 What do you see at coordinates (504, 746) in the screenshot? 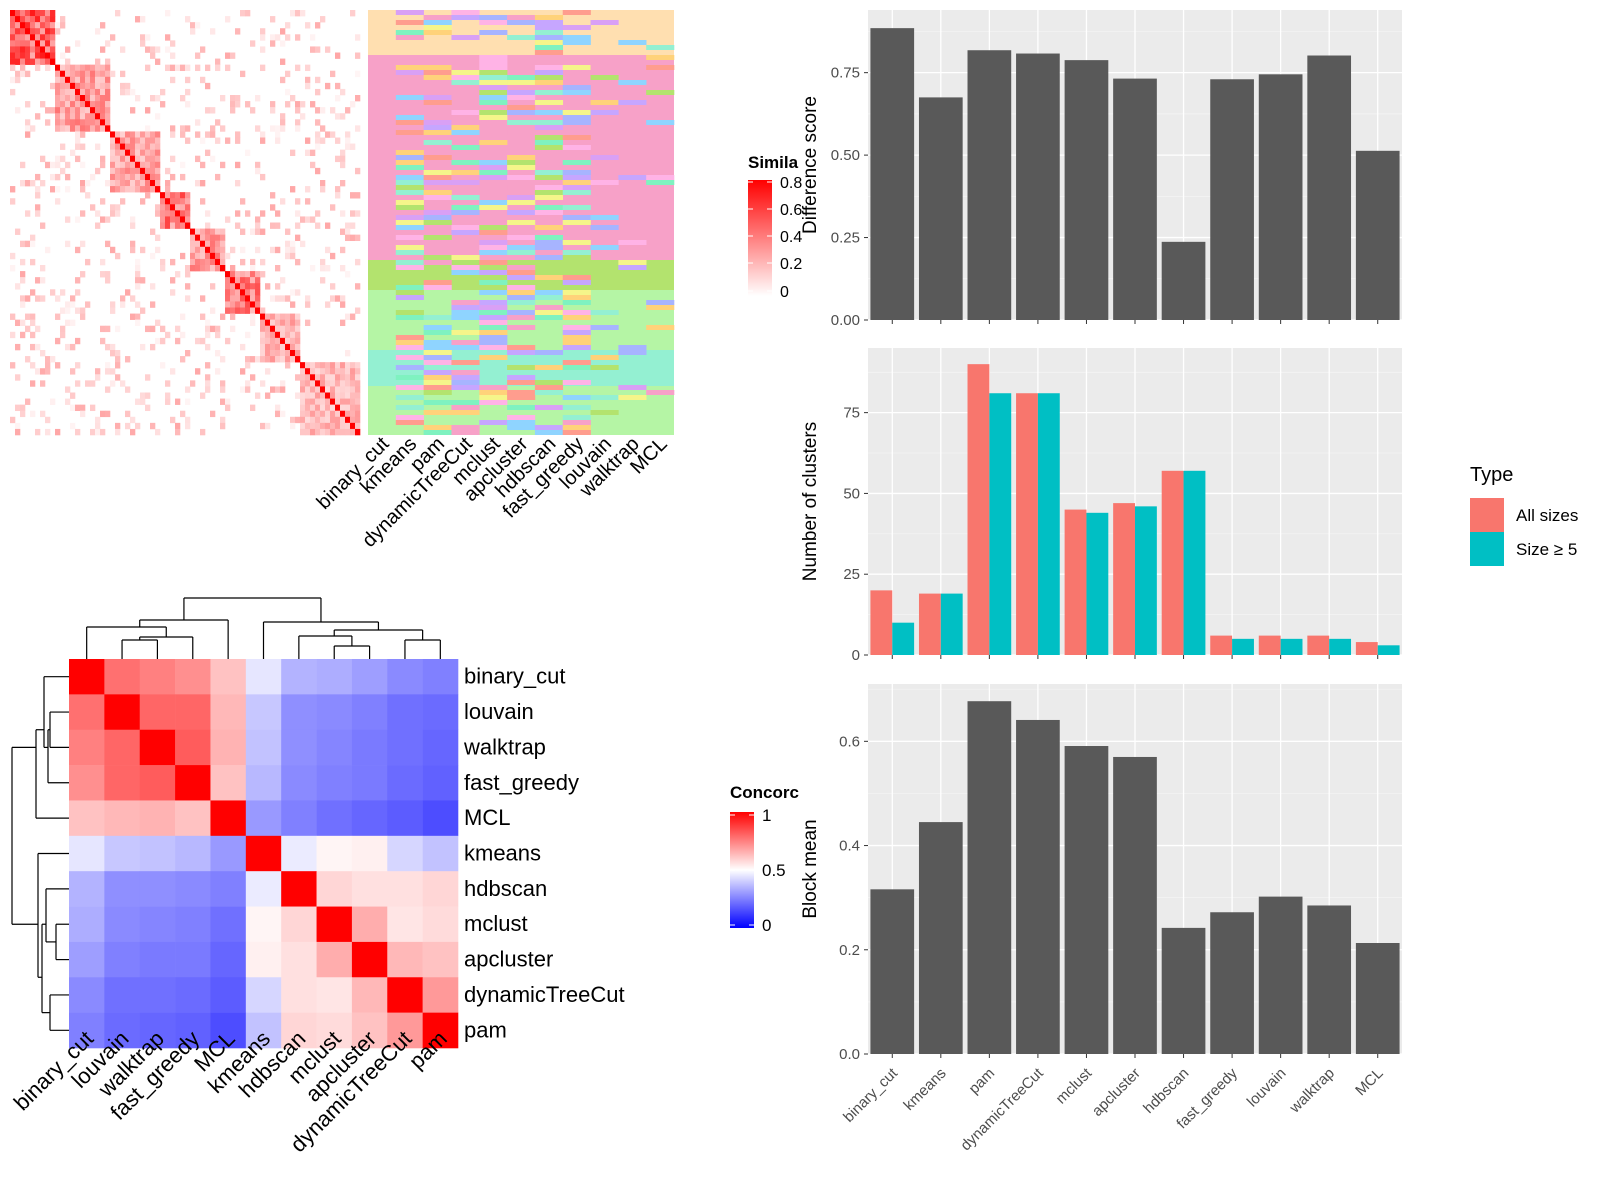
I see `concordance-row-label: walktrap` at bounding box center [504, 746].